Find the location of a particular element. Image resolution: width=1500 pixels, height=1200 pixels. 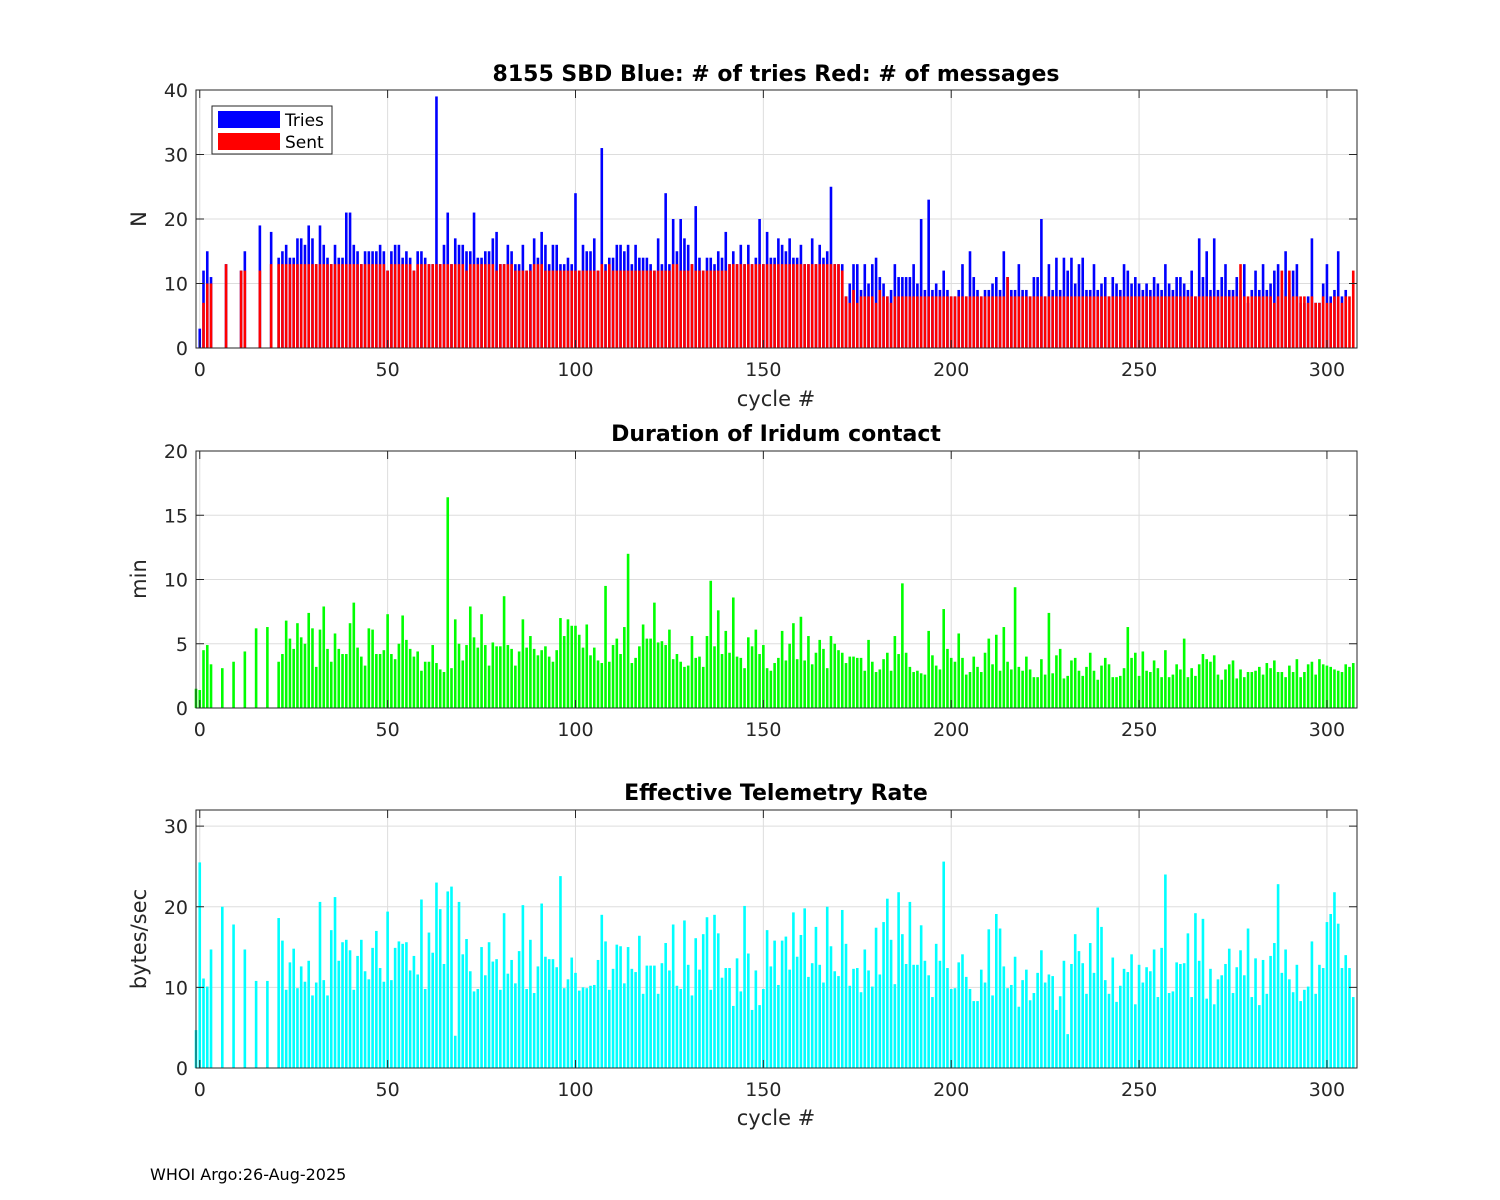

x-tick-label: 0 is located at coordinates (200, 1090).